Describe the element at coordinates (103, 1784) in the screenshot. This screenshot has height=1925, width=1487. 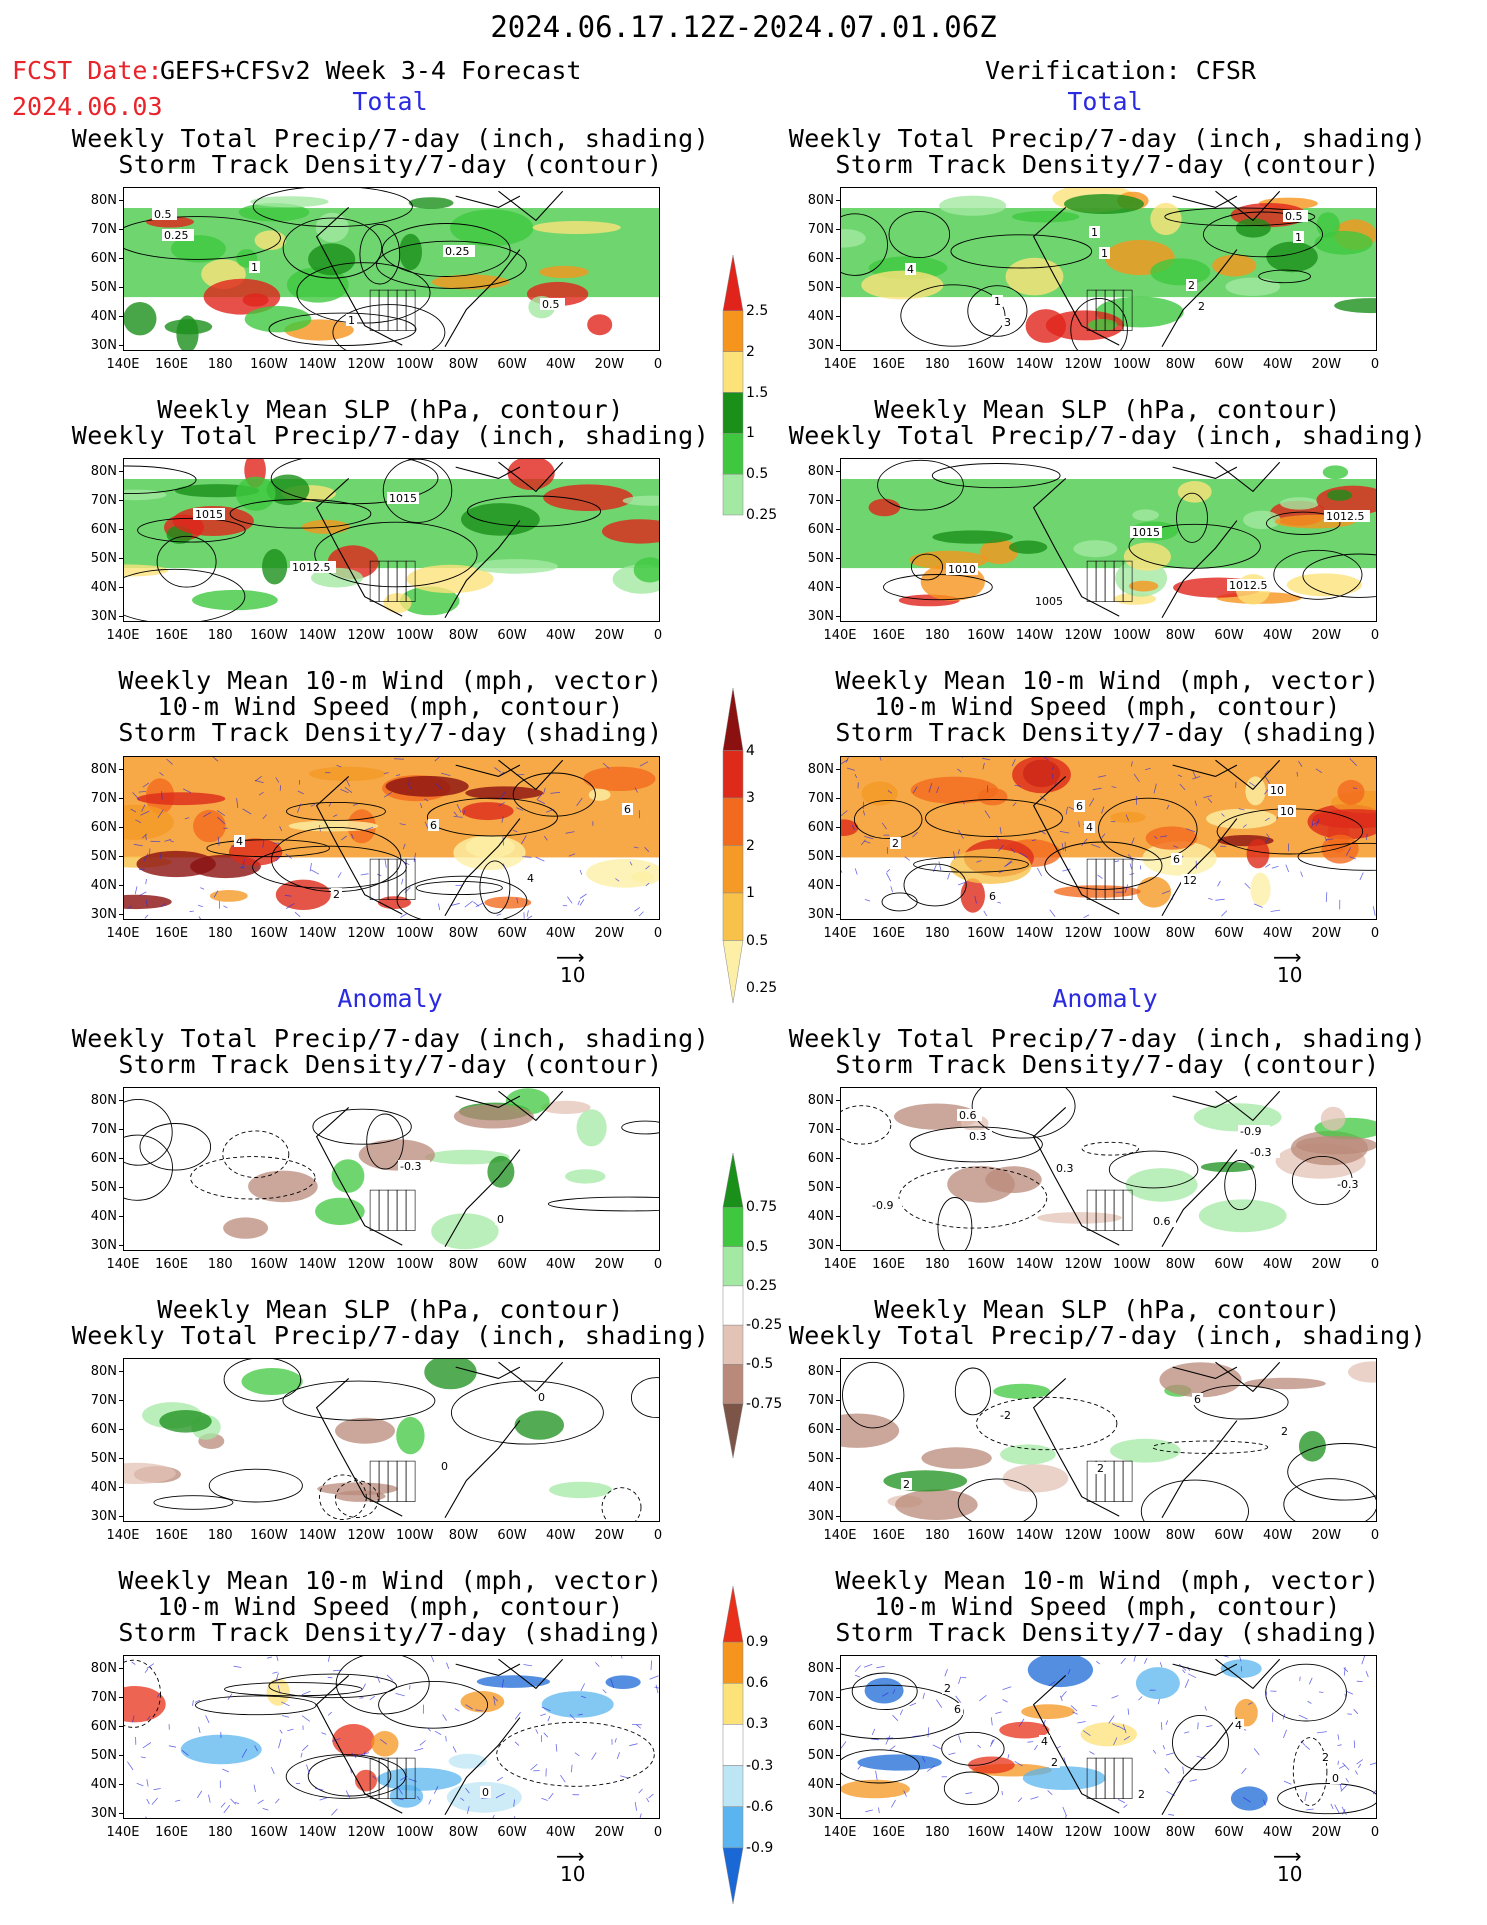
I see `lat-label: 40N` at that location.